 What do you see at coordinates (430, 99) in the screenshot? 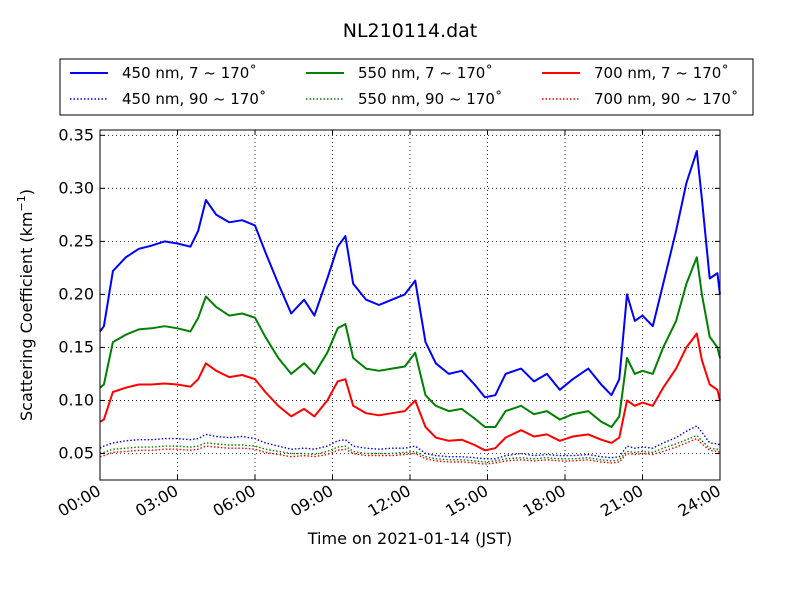
I see `legend-label: 550 nm, 90 ~ 170˚` at bounding box center [430, 99].